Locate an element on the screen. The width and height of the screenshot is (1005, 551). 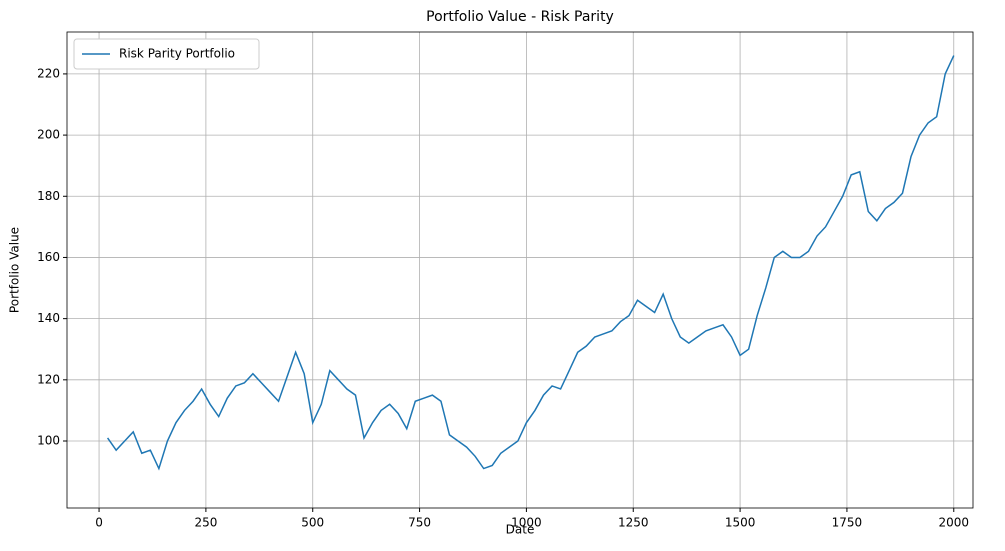
x-tick-label: 750 is located at coordinates (419, 523).